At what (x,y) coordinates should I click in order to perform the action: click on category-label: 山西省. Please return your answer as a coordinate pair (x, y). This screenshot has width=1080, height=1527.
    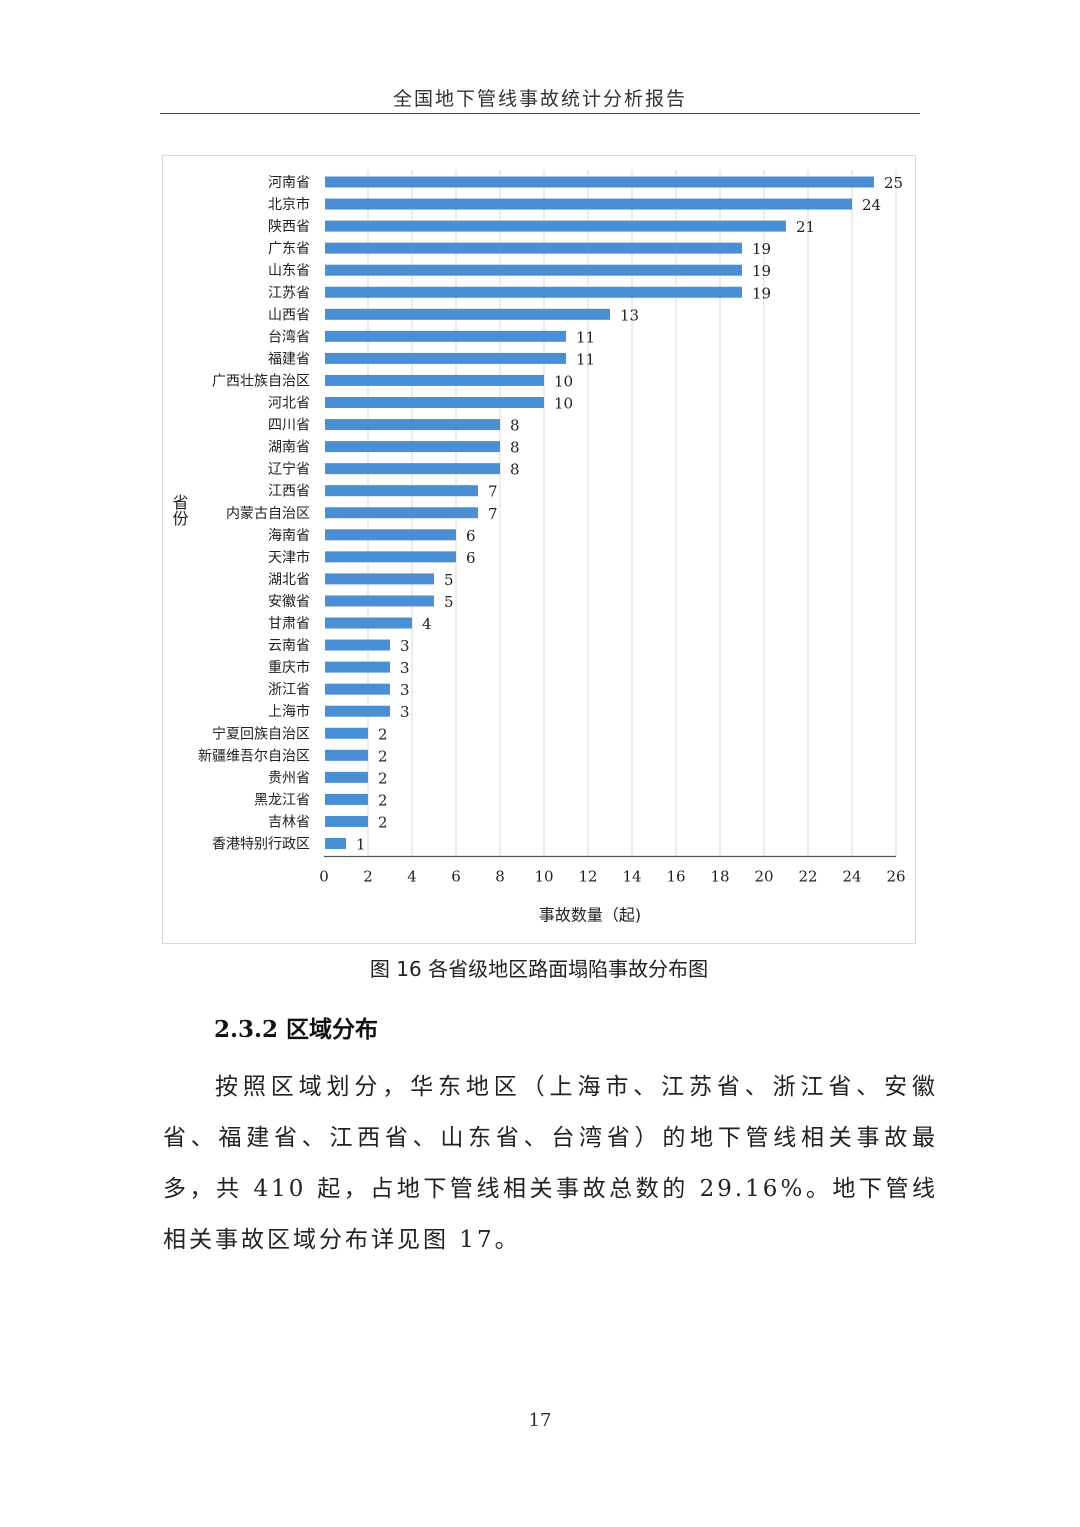
    Looking at the image, I should click on (289, 315).